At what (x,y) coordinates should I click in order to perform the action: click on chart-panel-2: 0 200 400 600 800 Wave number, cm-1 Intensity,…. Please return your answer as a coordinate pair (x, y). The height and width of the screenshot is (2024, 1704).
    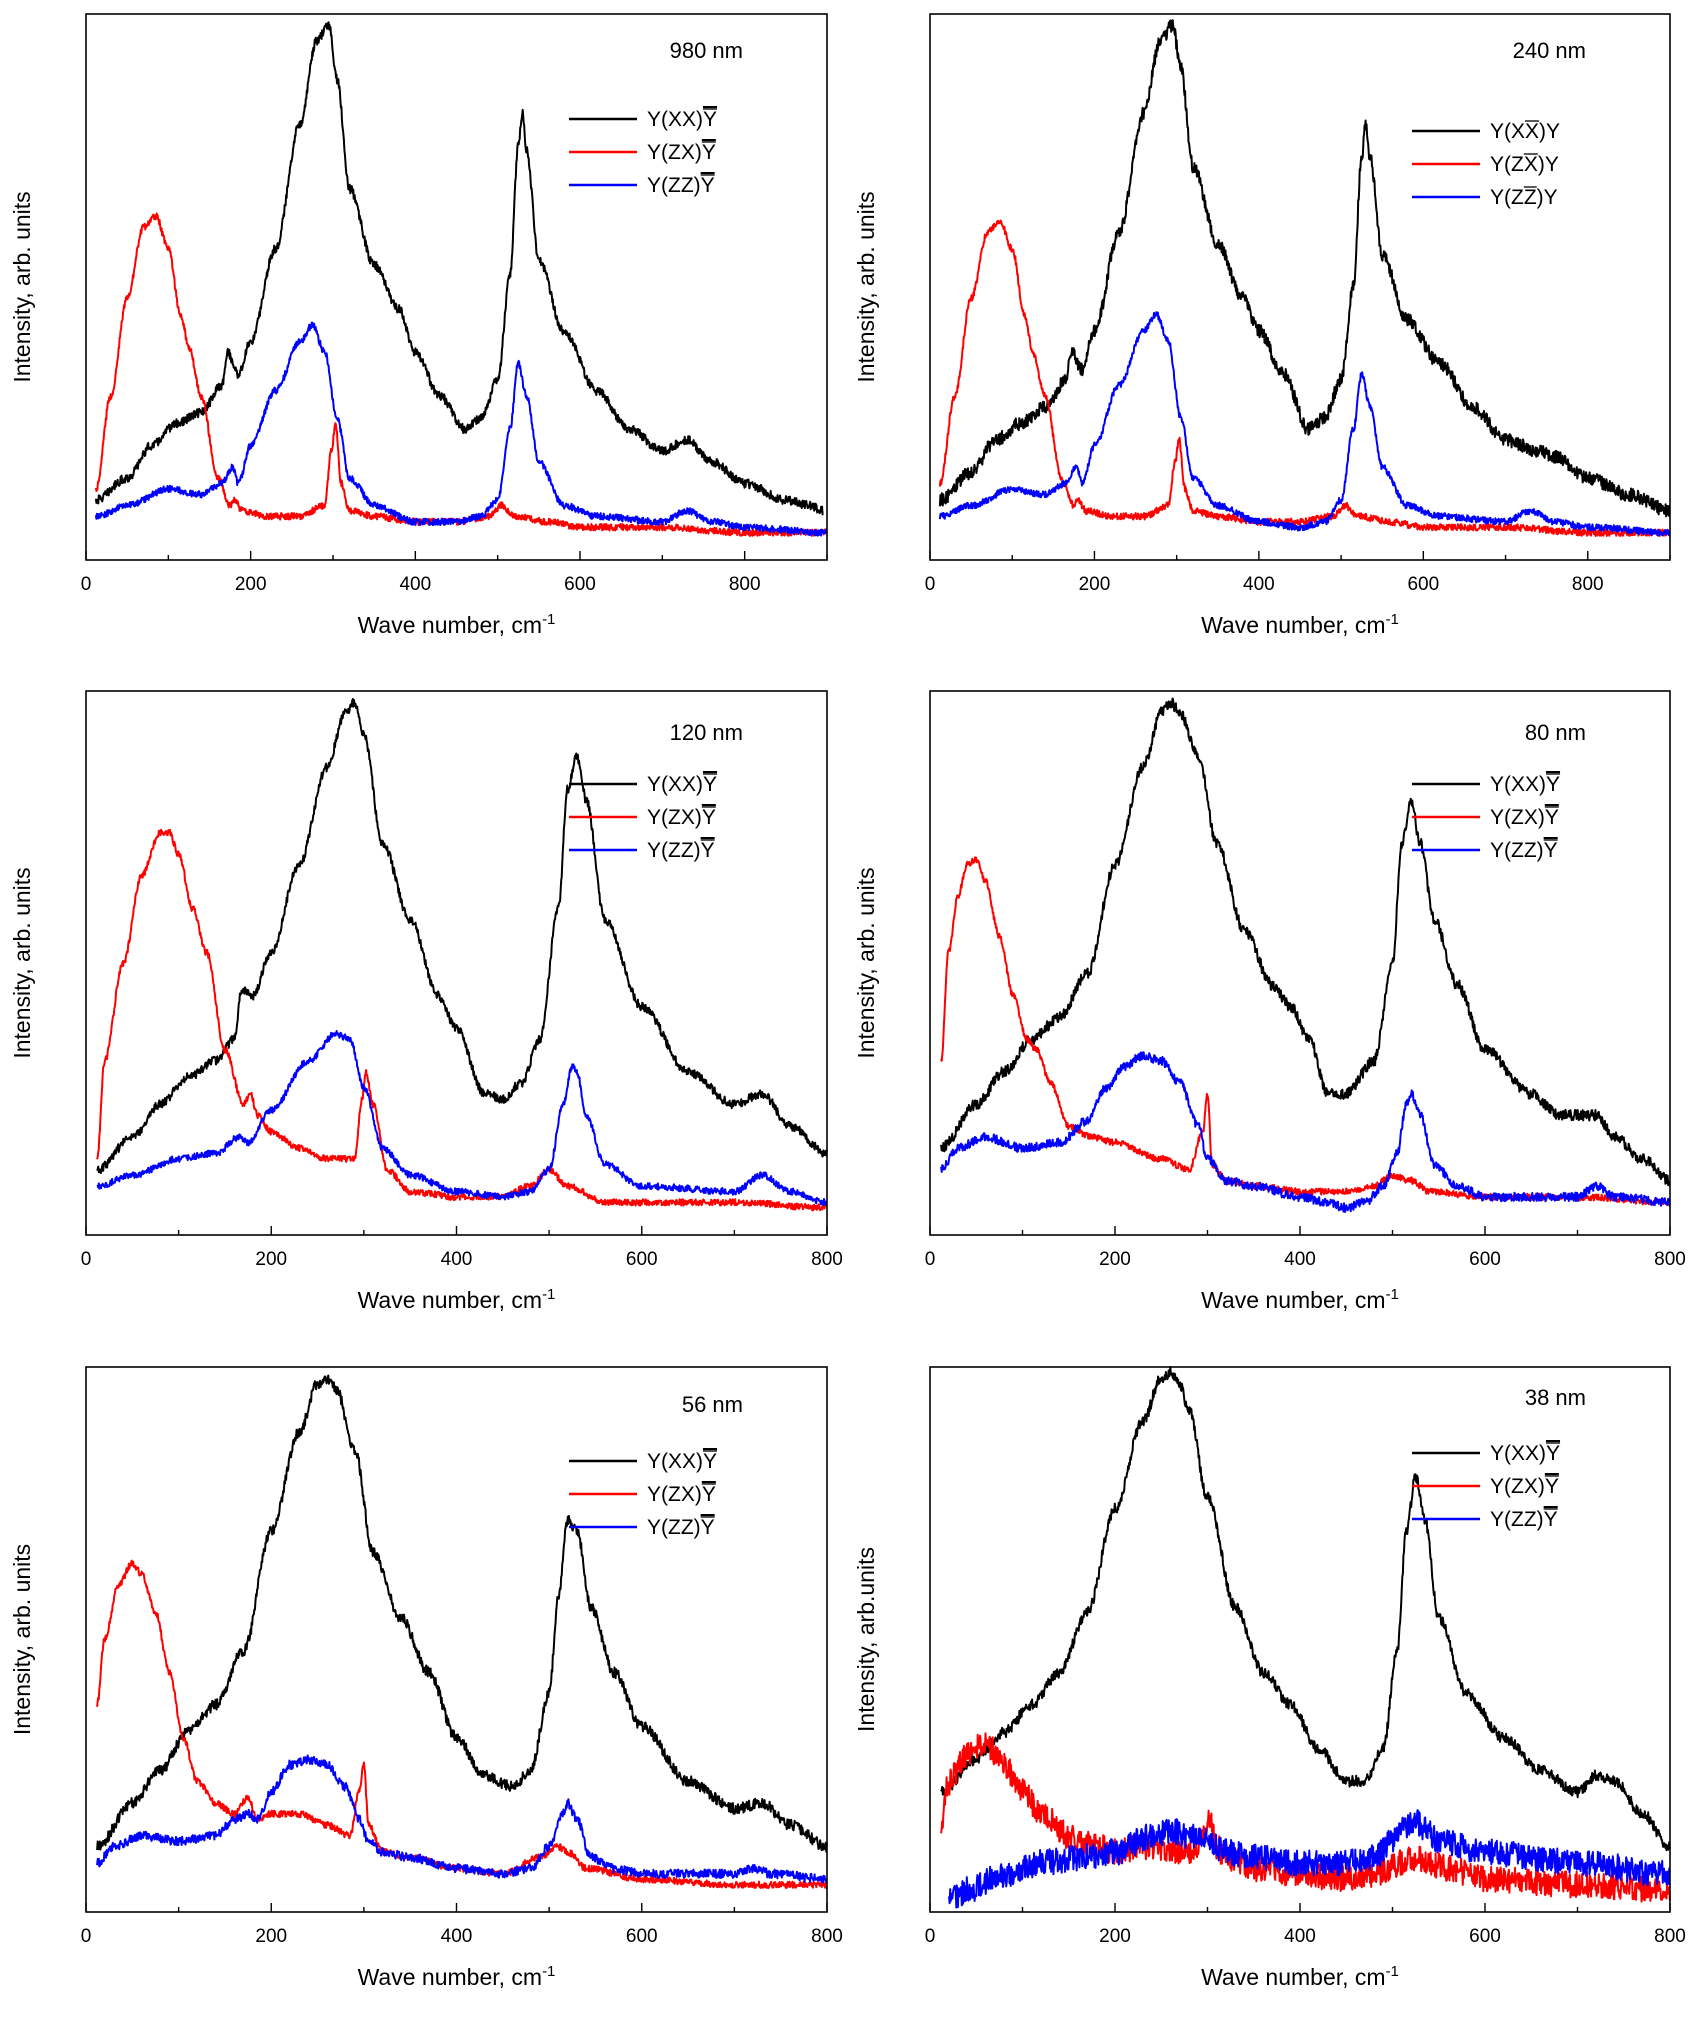
    Looking at the image, I should click on (1262, 325).